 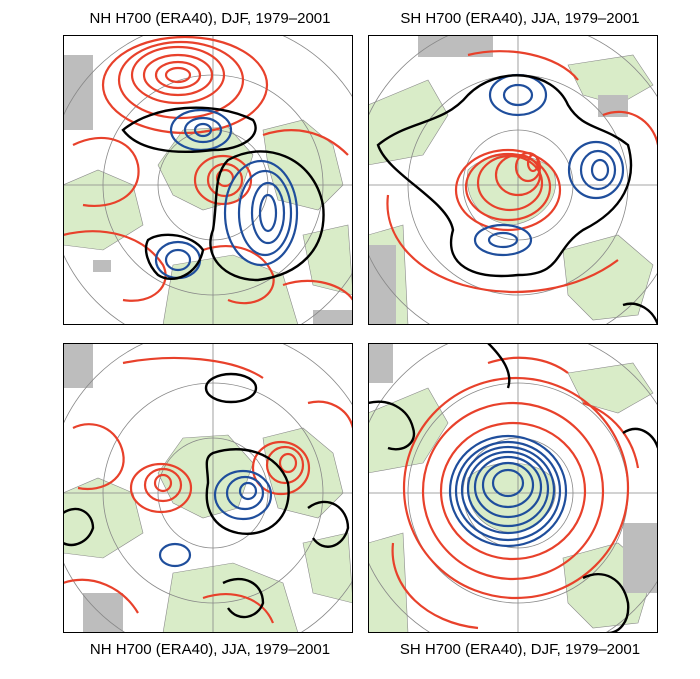 I want to click on panel-title-sh-jja: SH H700 (ERA40), JJA, 1979–2001, so click(x=520, y=18).